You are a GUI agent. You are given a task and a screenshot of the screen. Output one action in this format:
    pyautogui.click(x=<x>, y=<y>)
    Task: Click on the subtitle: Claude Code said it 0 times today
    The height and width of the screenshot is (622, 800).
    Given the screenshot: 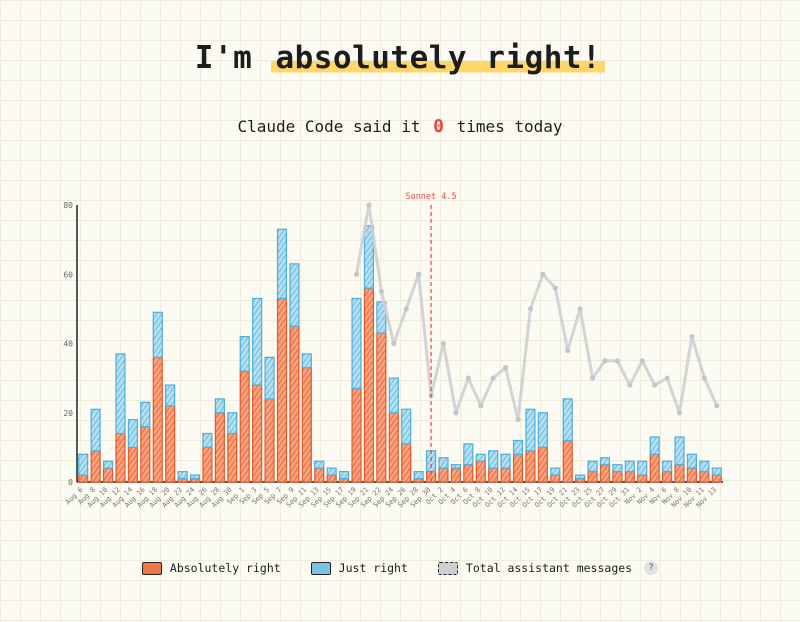 What is the action you would take?
    pyautogui.click(x=400, y=126)
    